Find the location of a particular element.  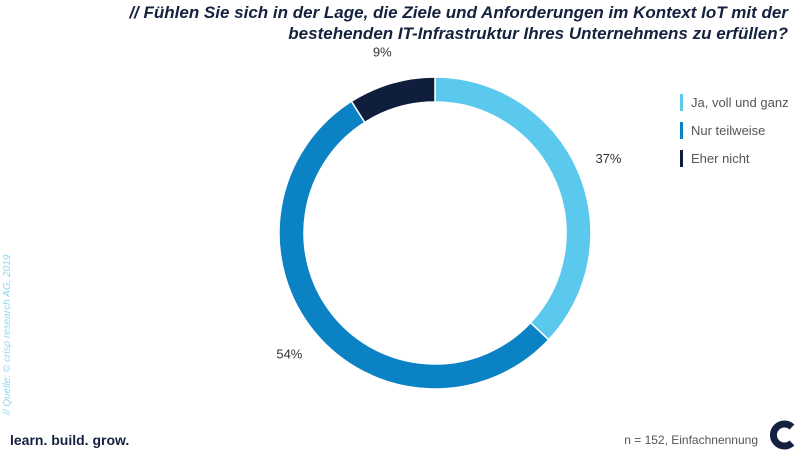

legend-item: Ja, voll und ganz is located at coordinates (734, 102).